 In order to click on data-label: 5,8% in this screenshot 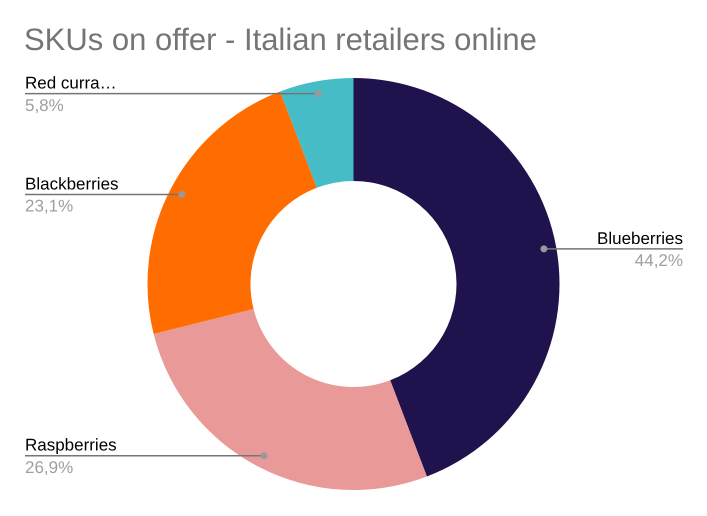, I will do `click(44, 105)`.